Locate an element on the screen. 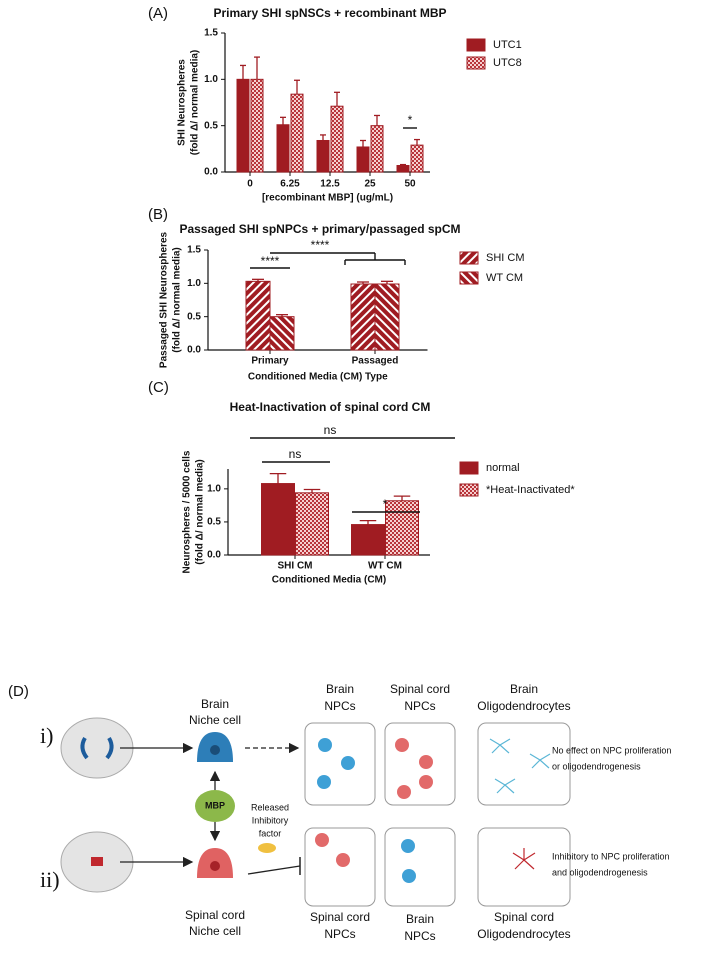 This screenshot has height=973, width=709. x-tick-label: 12.5 is located at coordinates (330, 184).